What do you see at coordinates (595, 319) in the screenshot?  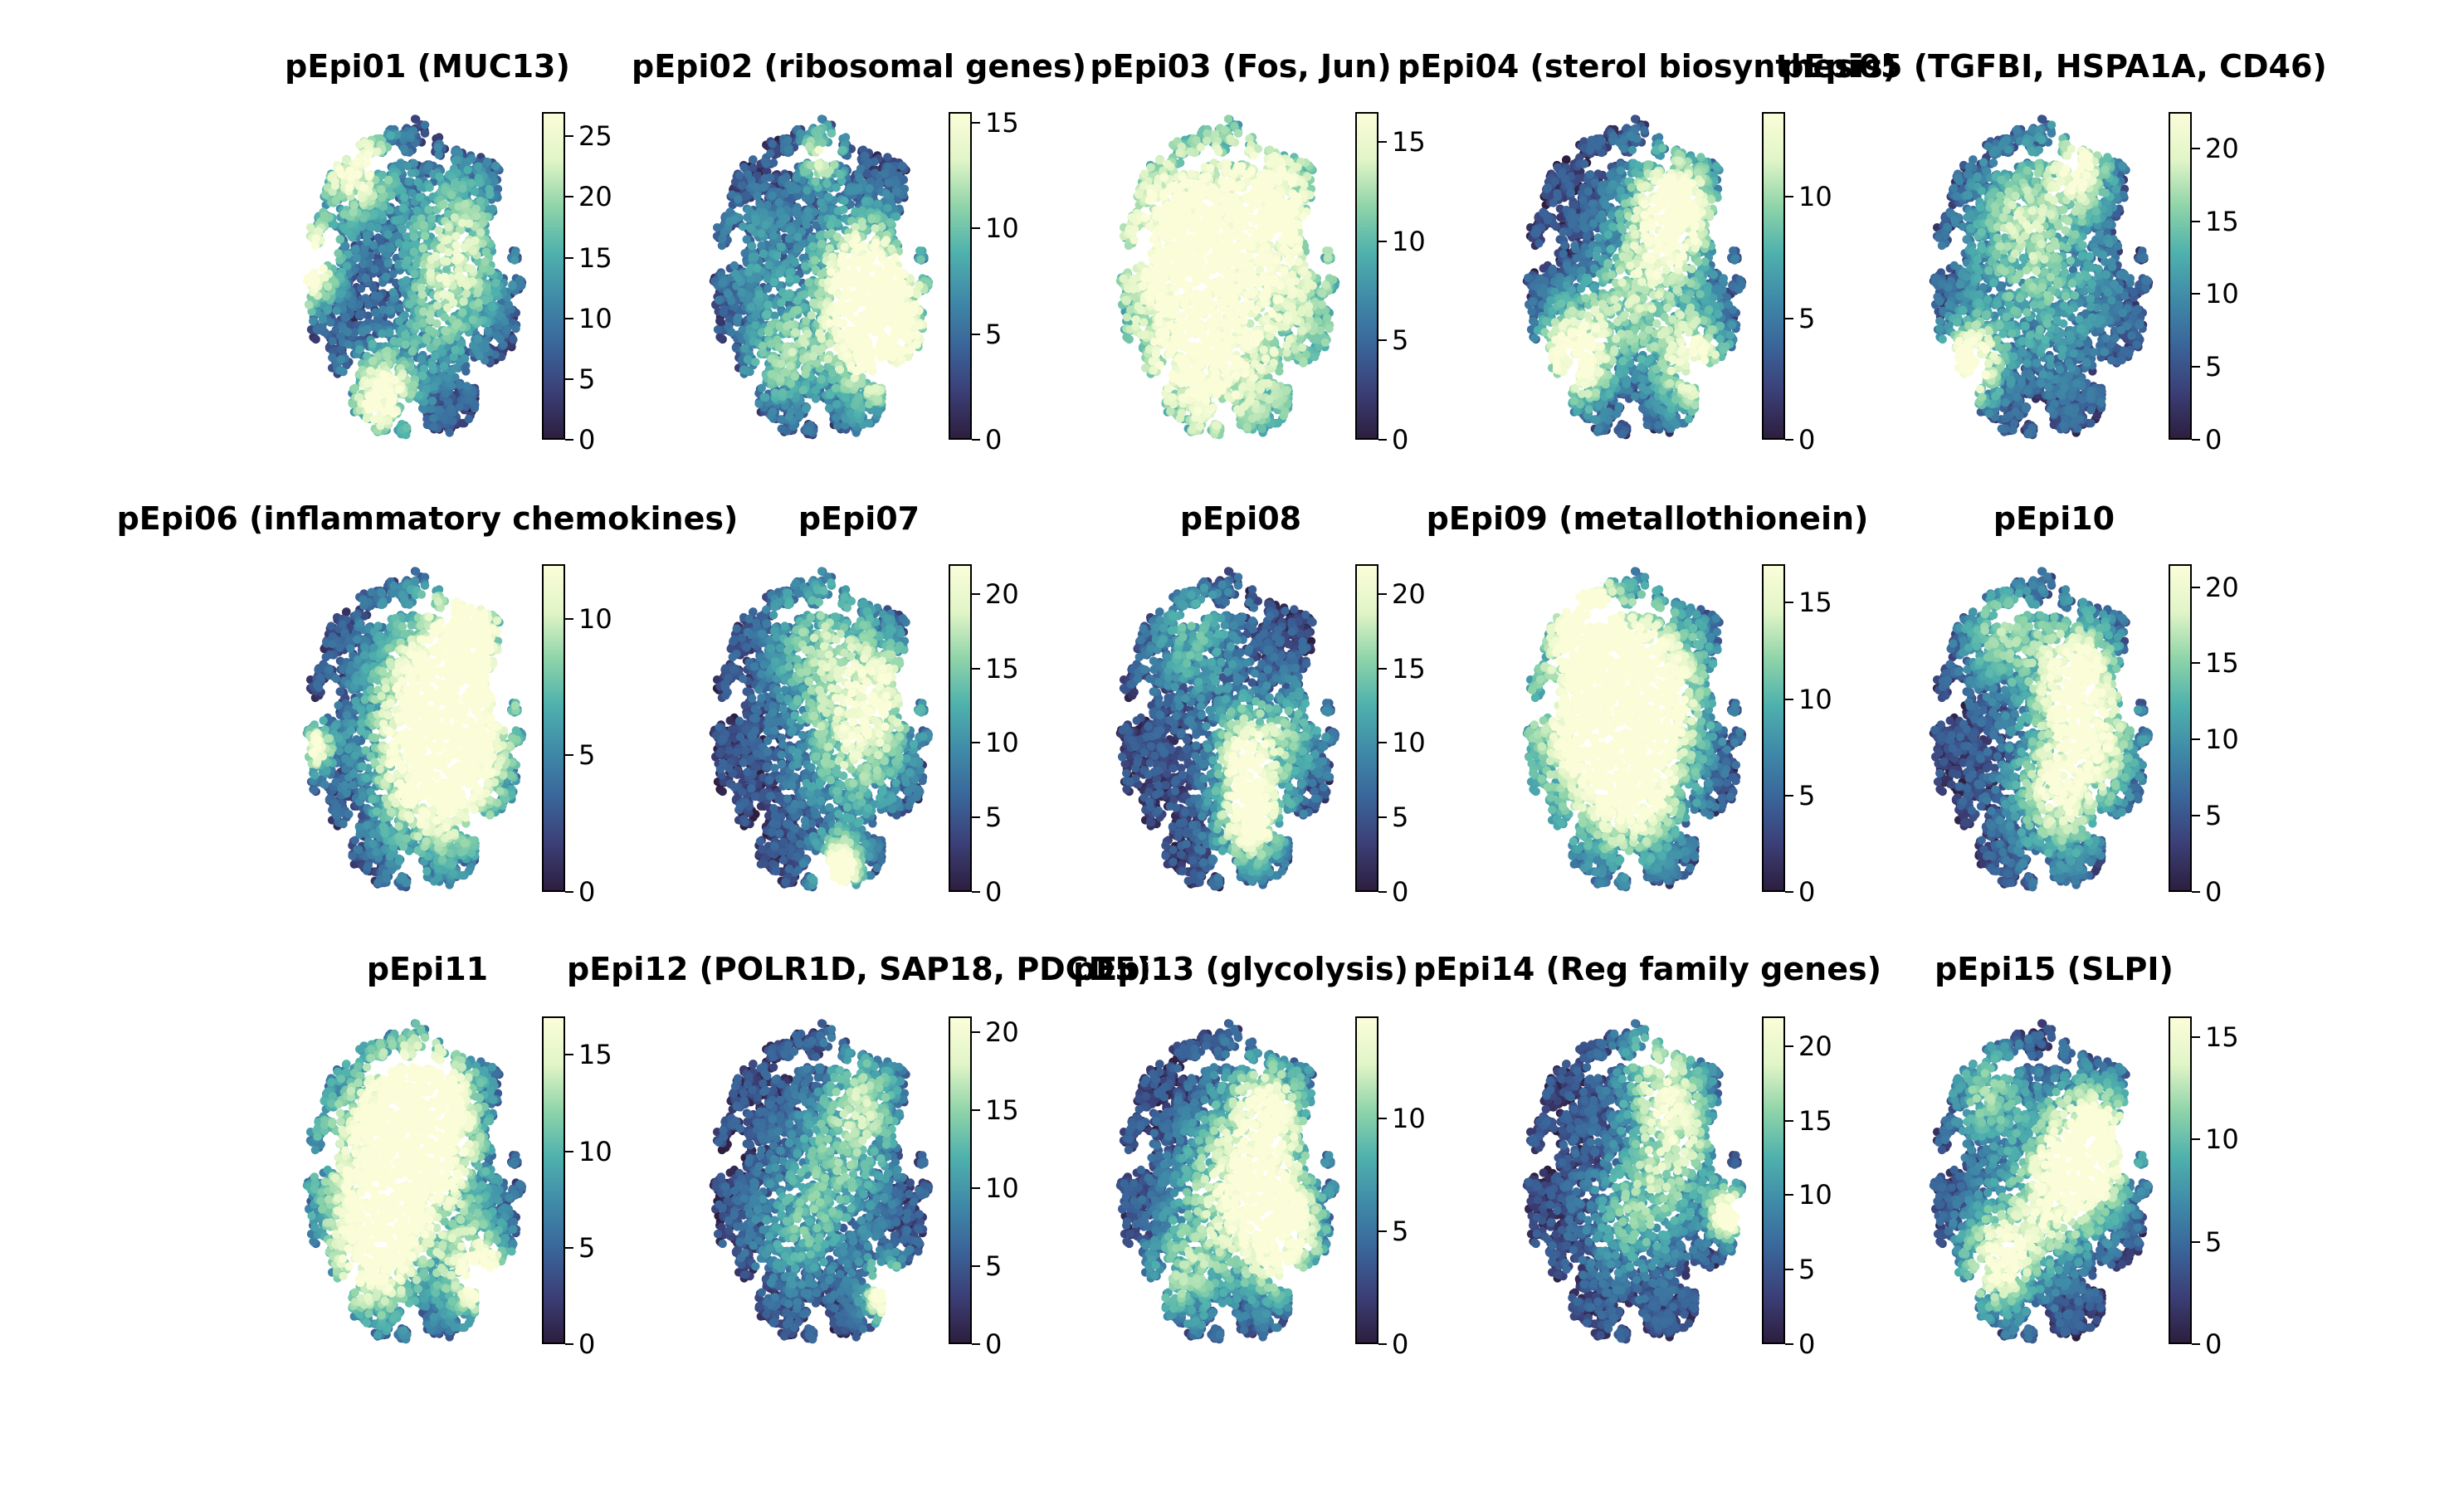 I see `colorbar-tick-label: 10` at bounding box center [595, 319].